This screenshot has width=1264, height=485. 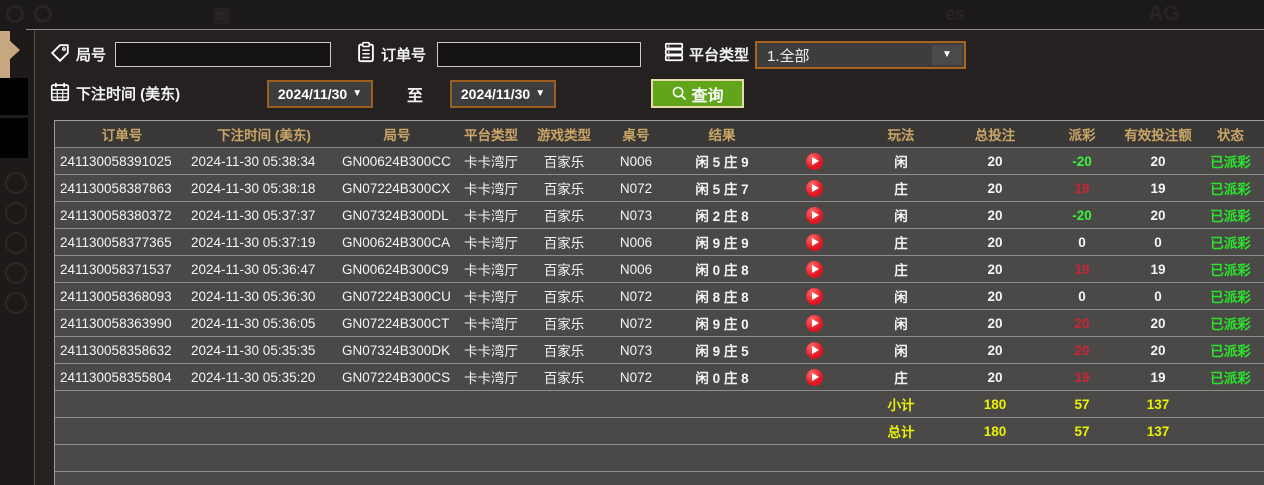 What do you see at coordinates (860, 55) in the screenshot?
I see `platform-type-select: 1.全部 ▼` at bounding box center [860, 55].